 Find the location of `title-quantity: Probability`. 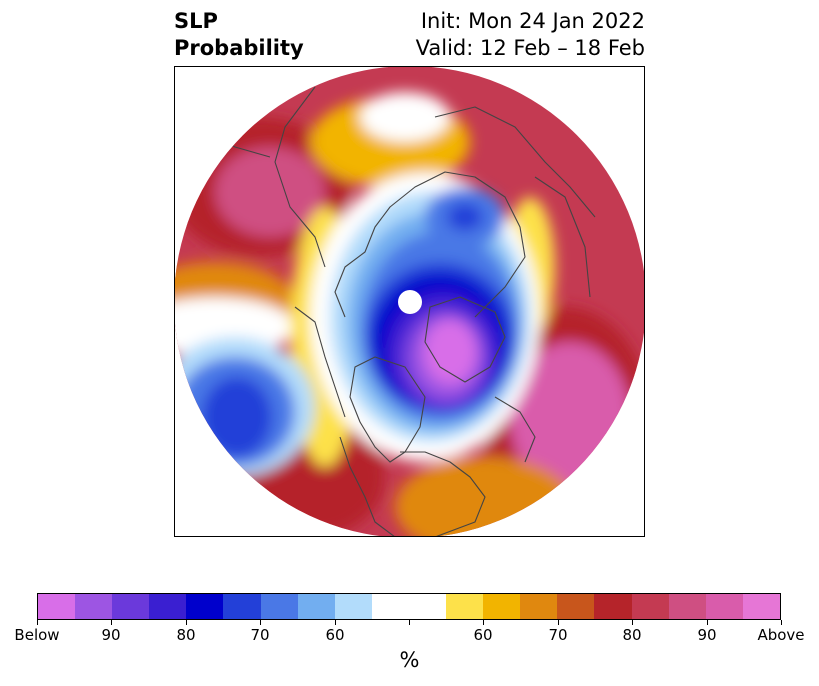

title-quantity: Probability is located at coordinates (239, 48).